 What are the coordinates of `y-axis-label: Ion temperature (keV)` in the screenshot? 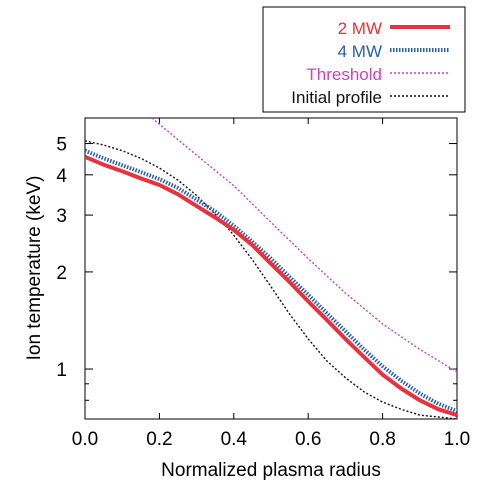 It's located at (34, 268).